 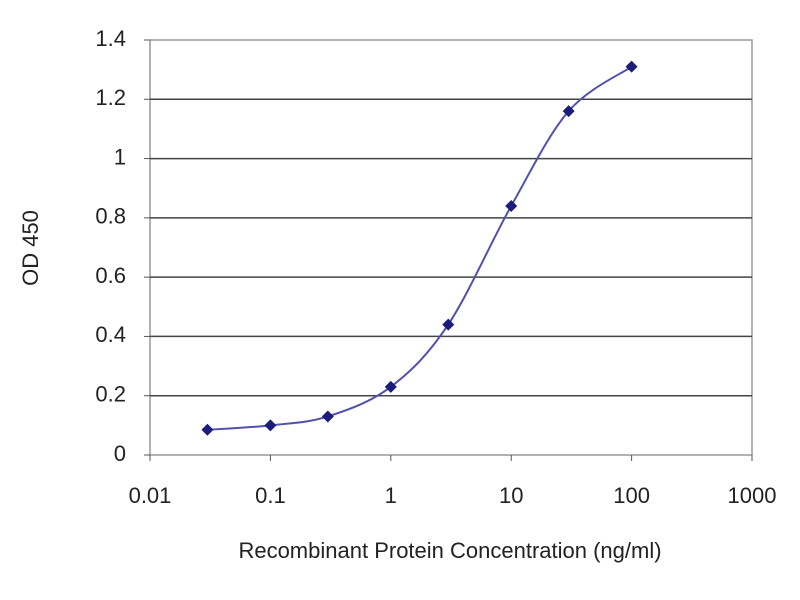 What do you see at coordinates (752, 495) in the screenshot?
I see `x-tick-label: 1000` at bounding box center [752, 495].